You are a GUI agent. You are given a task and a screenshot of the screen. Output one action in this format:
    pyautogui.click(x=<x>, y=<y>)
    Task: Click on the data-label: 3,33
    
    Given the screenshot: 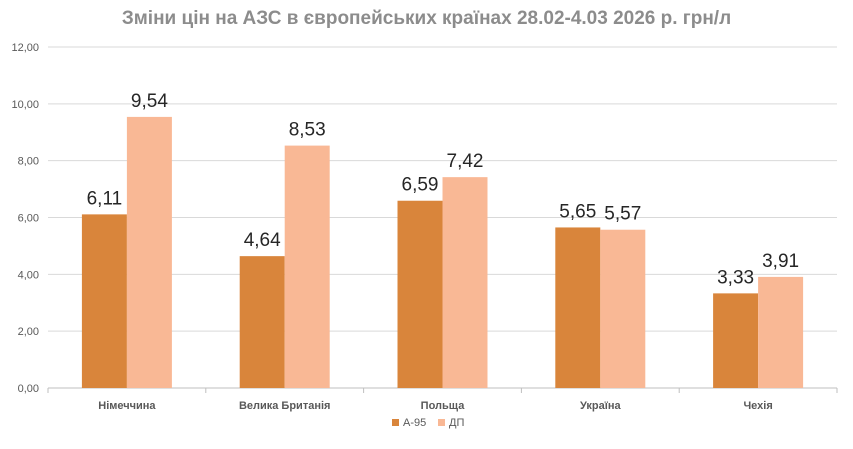 What is the action you would take?
    pyautogui.click(x=735, y=277)
    